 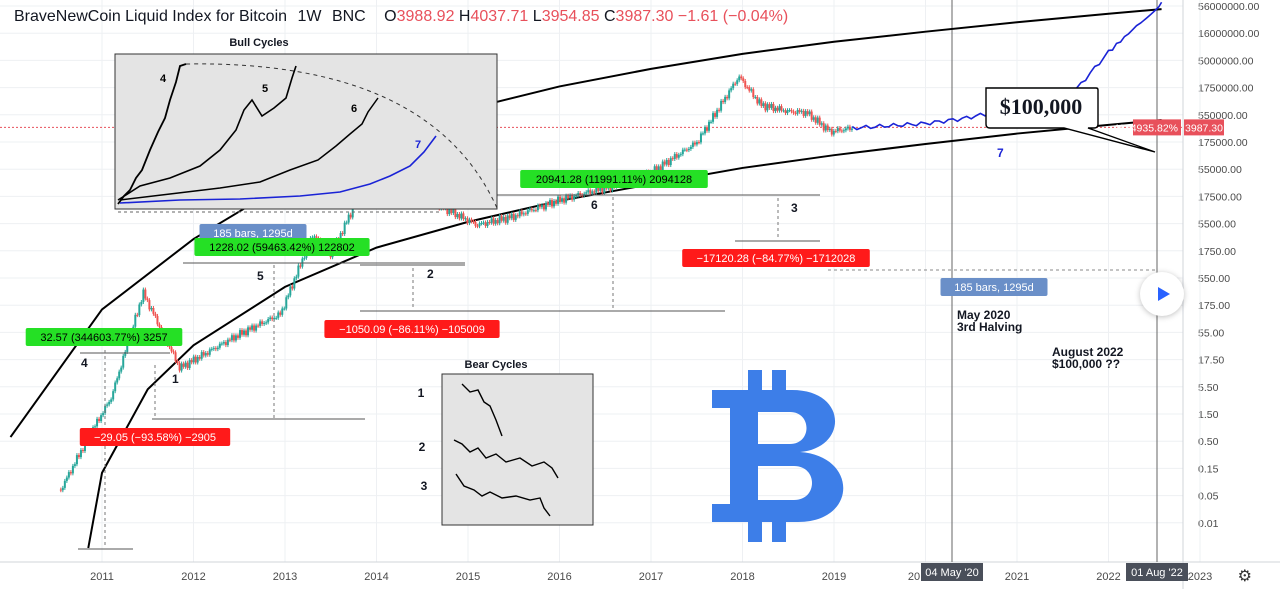 What do you see at coordinates (733, 16) in the screenshot?
I see `change-value: −1.61 (−0.04%)` at bounding box center [733, 16].